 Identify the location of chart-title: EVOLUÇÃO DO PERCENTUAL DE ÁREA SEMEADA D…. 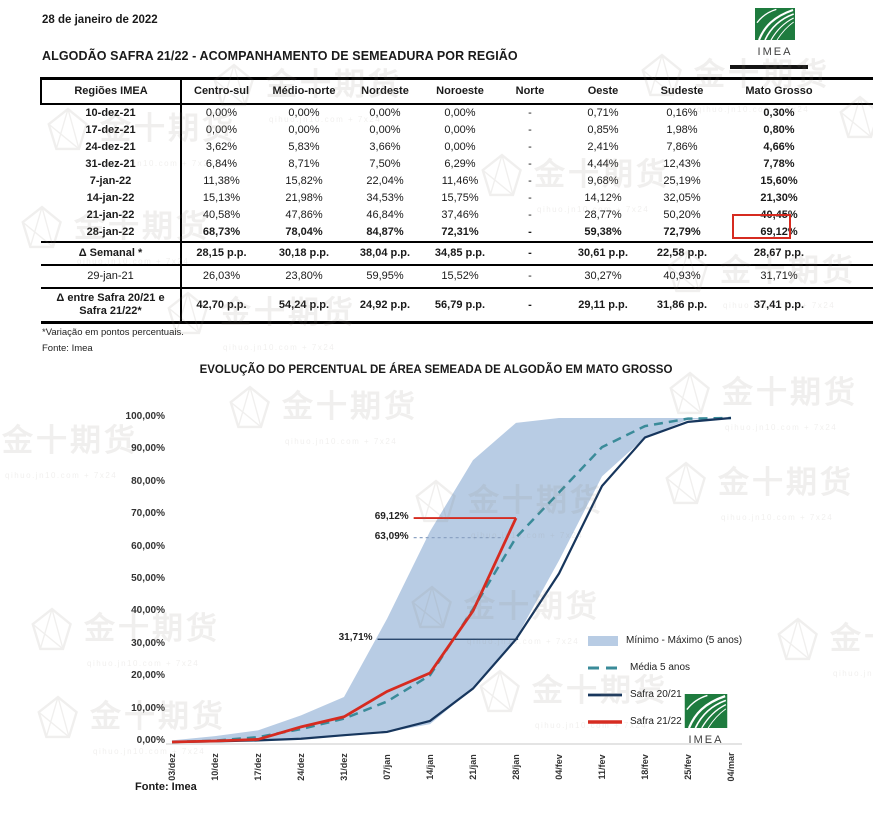
(436, 370).